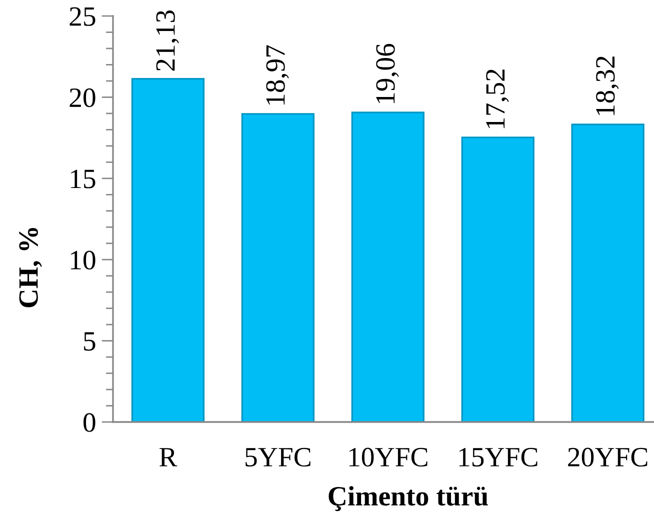 This screenshot has height=515, width=654. I want to click on x-tick-label: 20YFC, so click(608, 457).